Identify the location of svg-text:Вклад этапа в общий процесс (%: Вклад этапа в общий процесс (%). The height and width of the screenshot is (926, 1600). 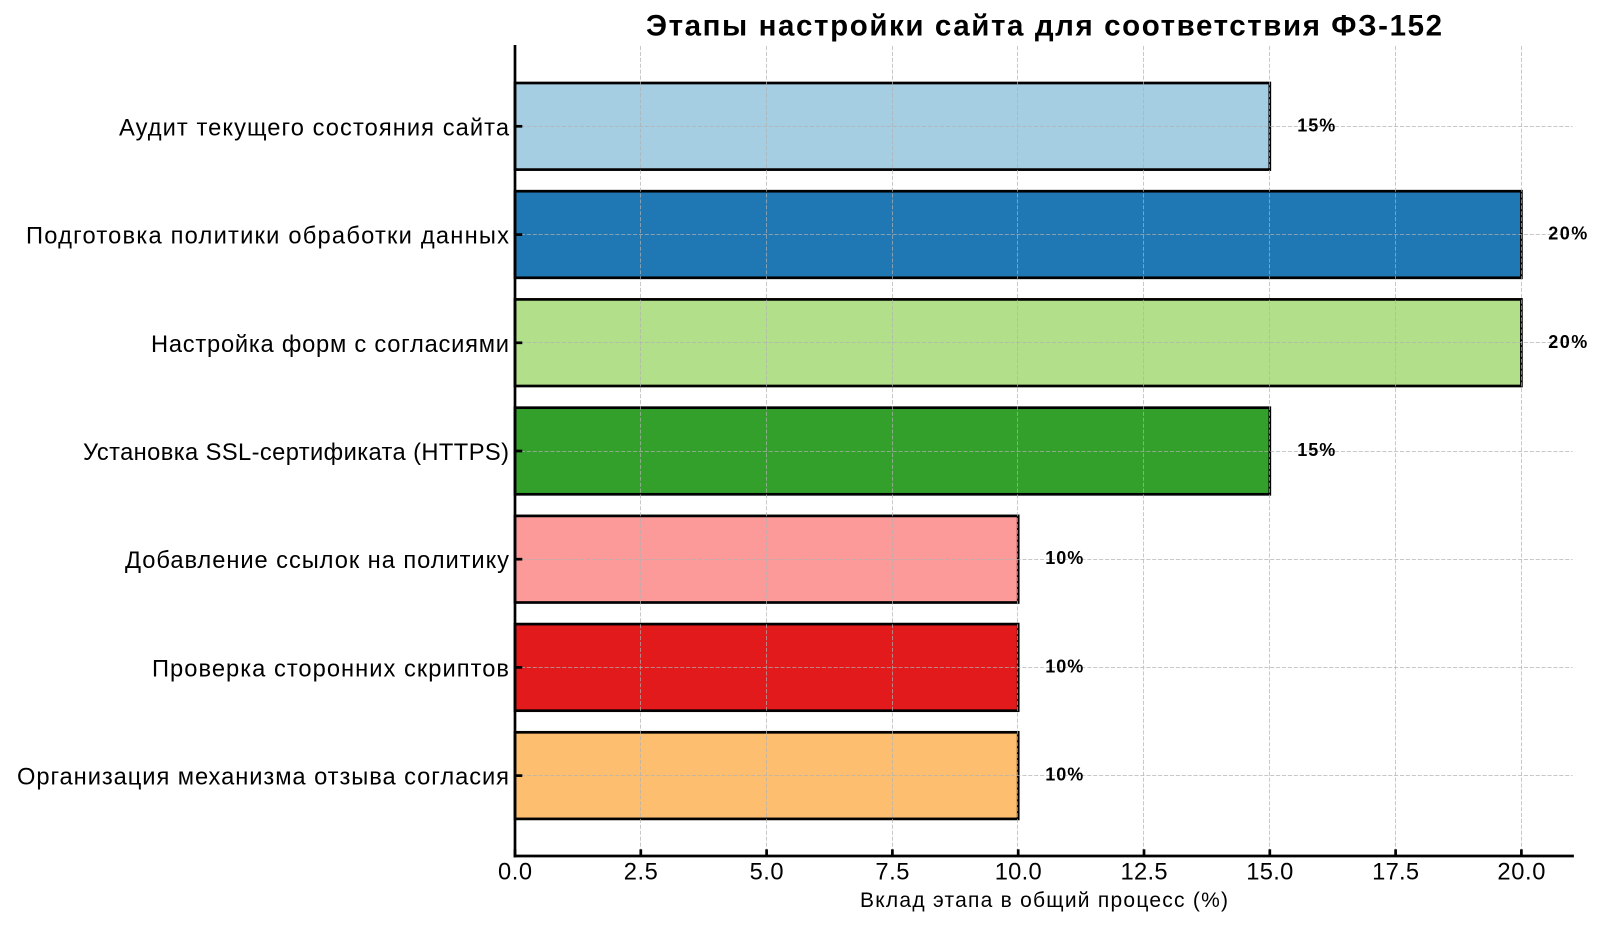
(1044, 900).